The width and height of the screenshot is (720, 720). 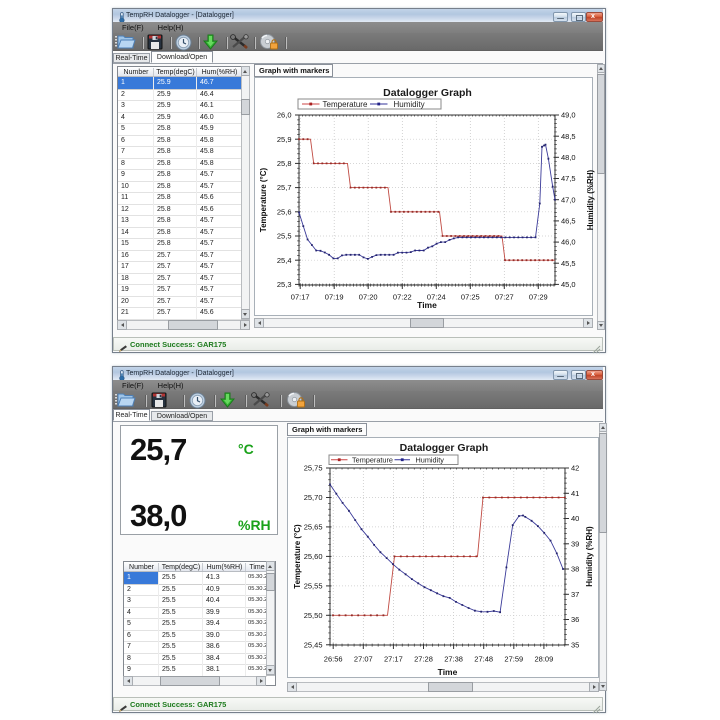 I want to click on svg-text: 40, so click(x=575, y=518).